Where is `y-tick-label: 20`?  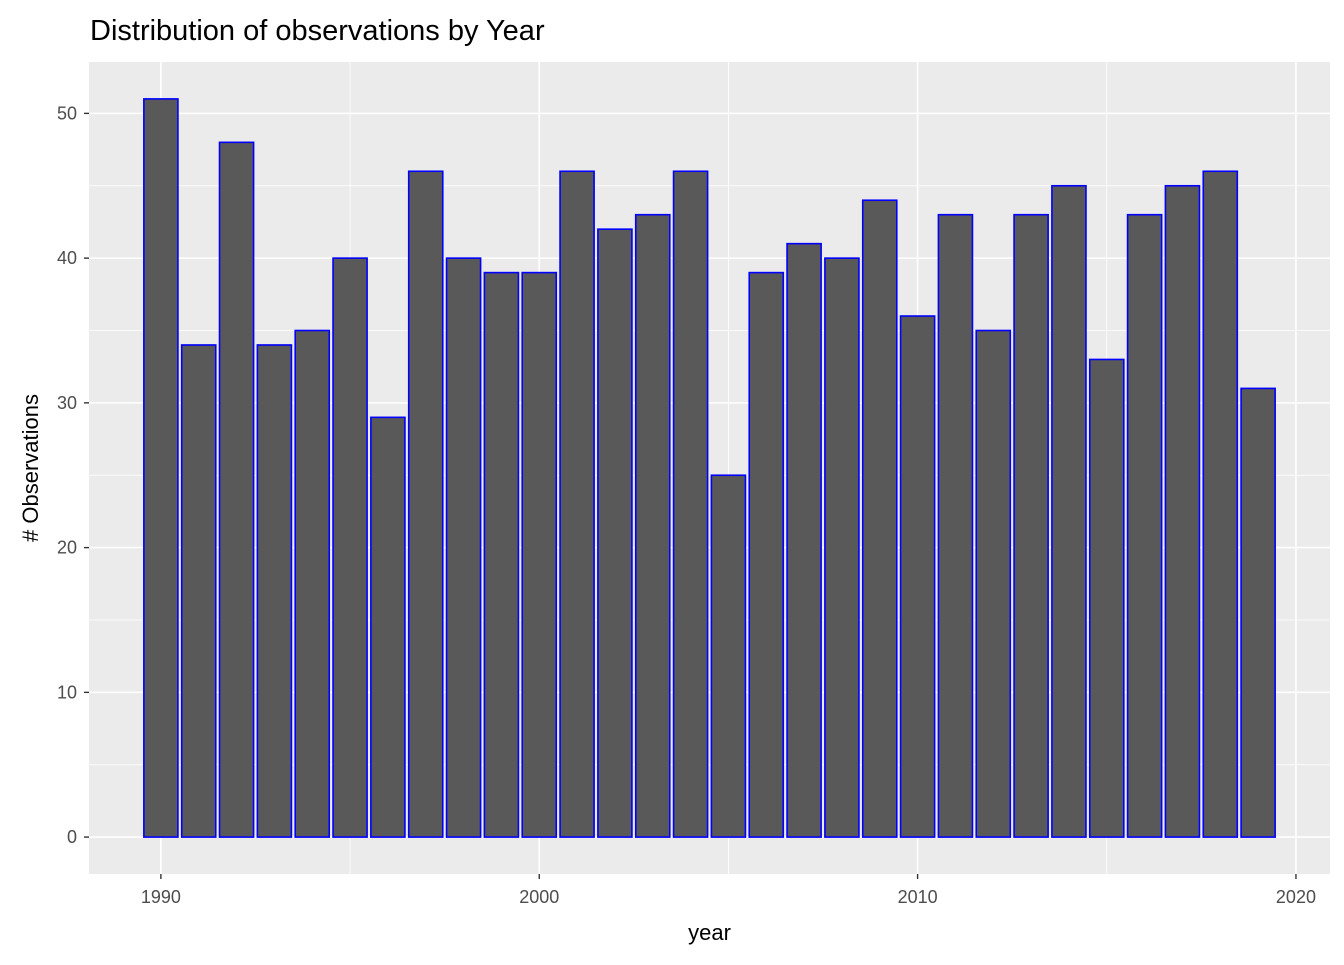
y-tick-label: 20 is located at coordinates (67, 548).